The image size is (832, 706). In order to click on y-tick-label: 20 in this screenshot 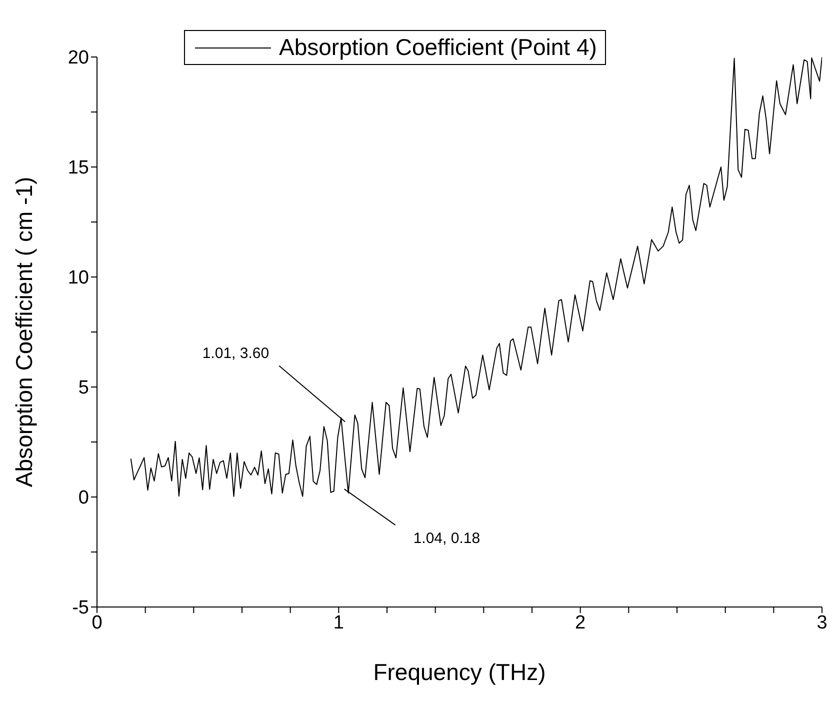, I will do `click(78, 58)`.